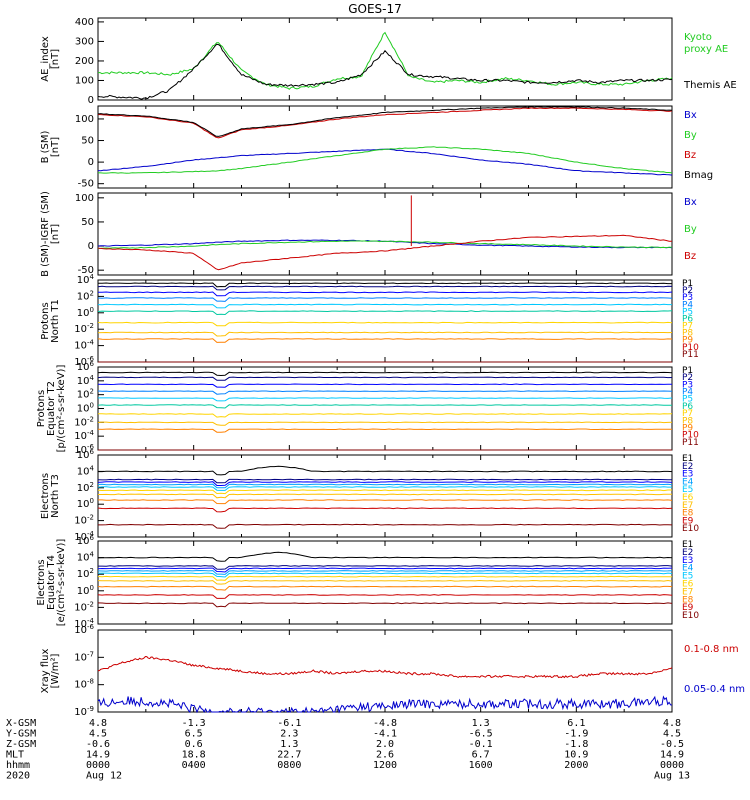 This screenshot has height=800, width=750. What do you see at coordinates (385, 121) in the screenshot?
I see `series-bmag` at bounding box center [385, 121].